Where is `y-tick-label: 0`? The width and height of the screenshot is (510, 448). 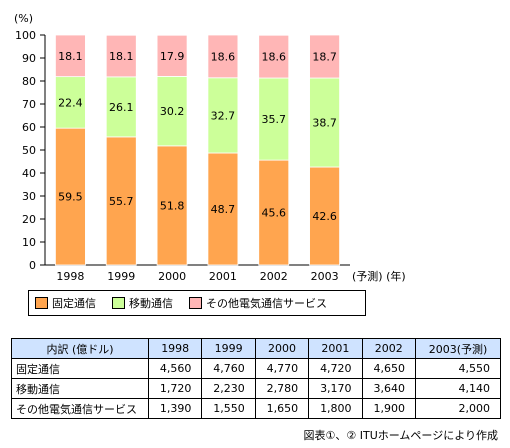 y-tick-label: 0 is located at coordinates (32, 265).